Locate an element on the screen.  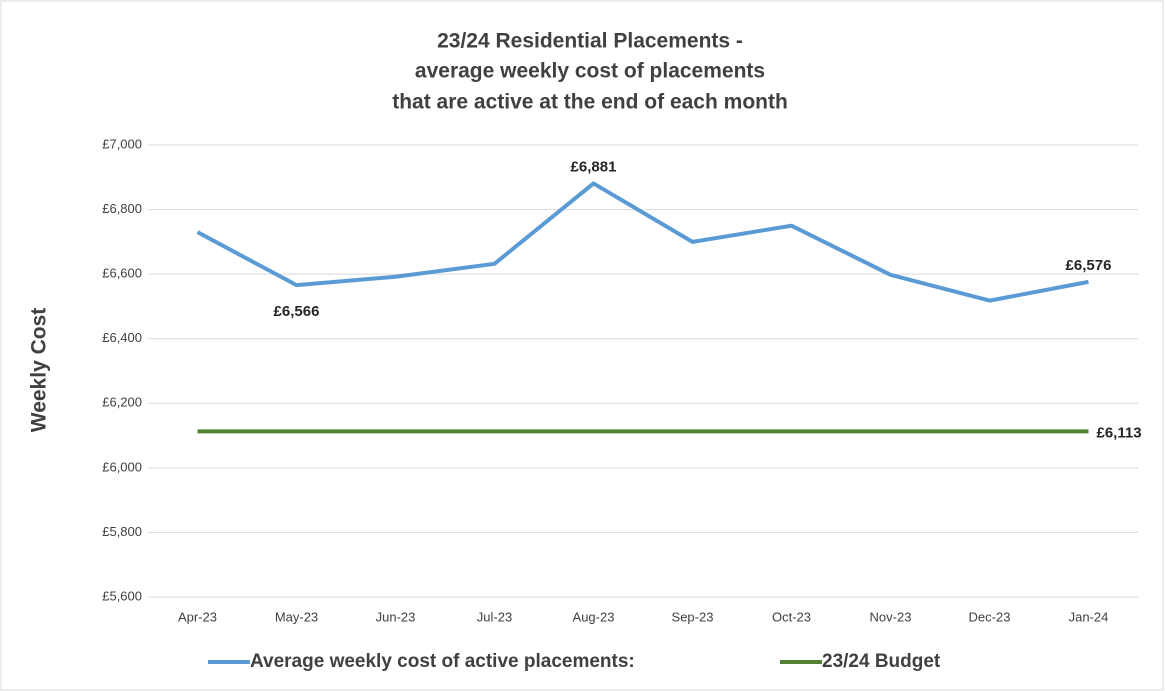
chart-title: 23/24 Residential Placements - is located at coordinates (590, 41).